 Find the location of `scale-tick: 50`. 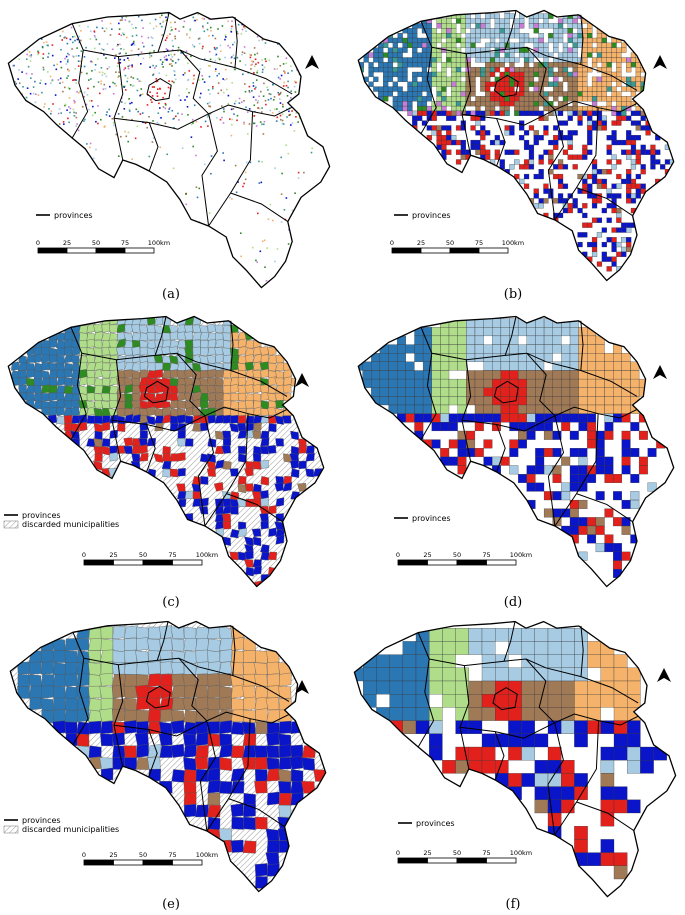

scale-tick: 50 is located at coordinates (143, 855).